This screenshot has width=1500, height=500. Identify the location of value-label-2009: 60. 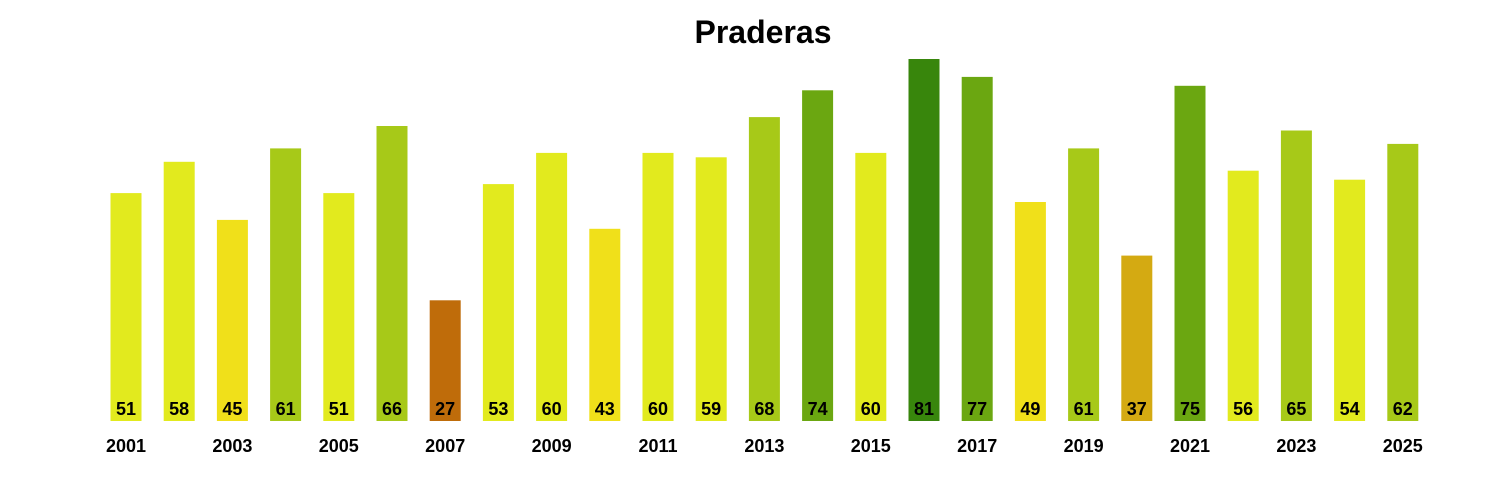
(552, 409).